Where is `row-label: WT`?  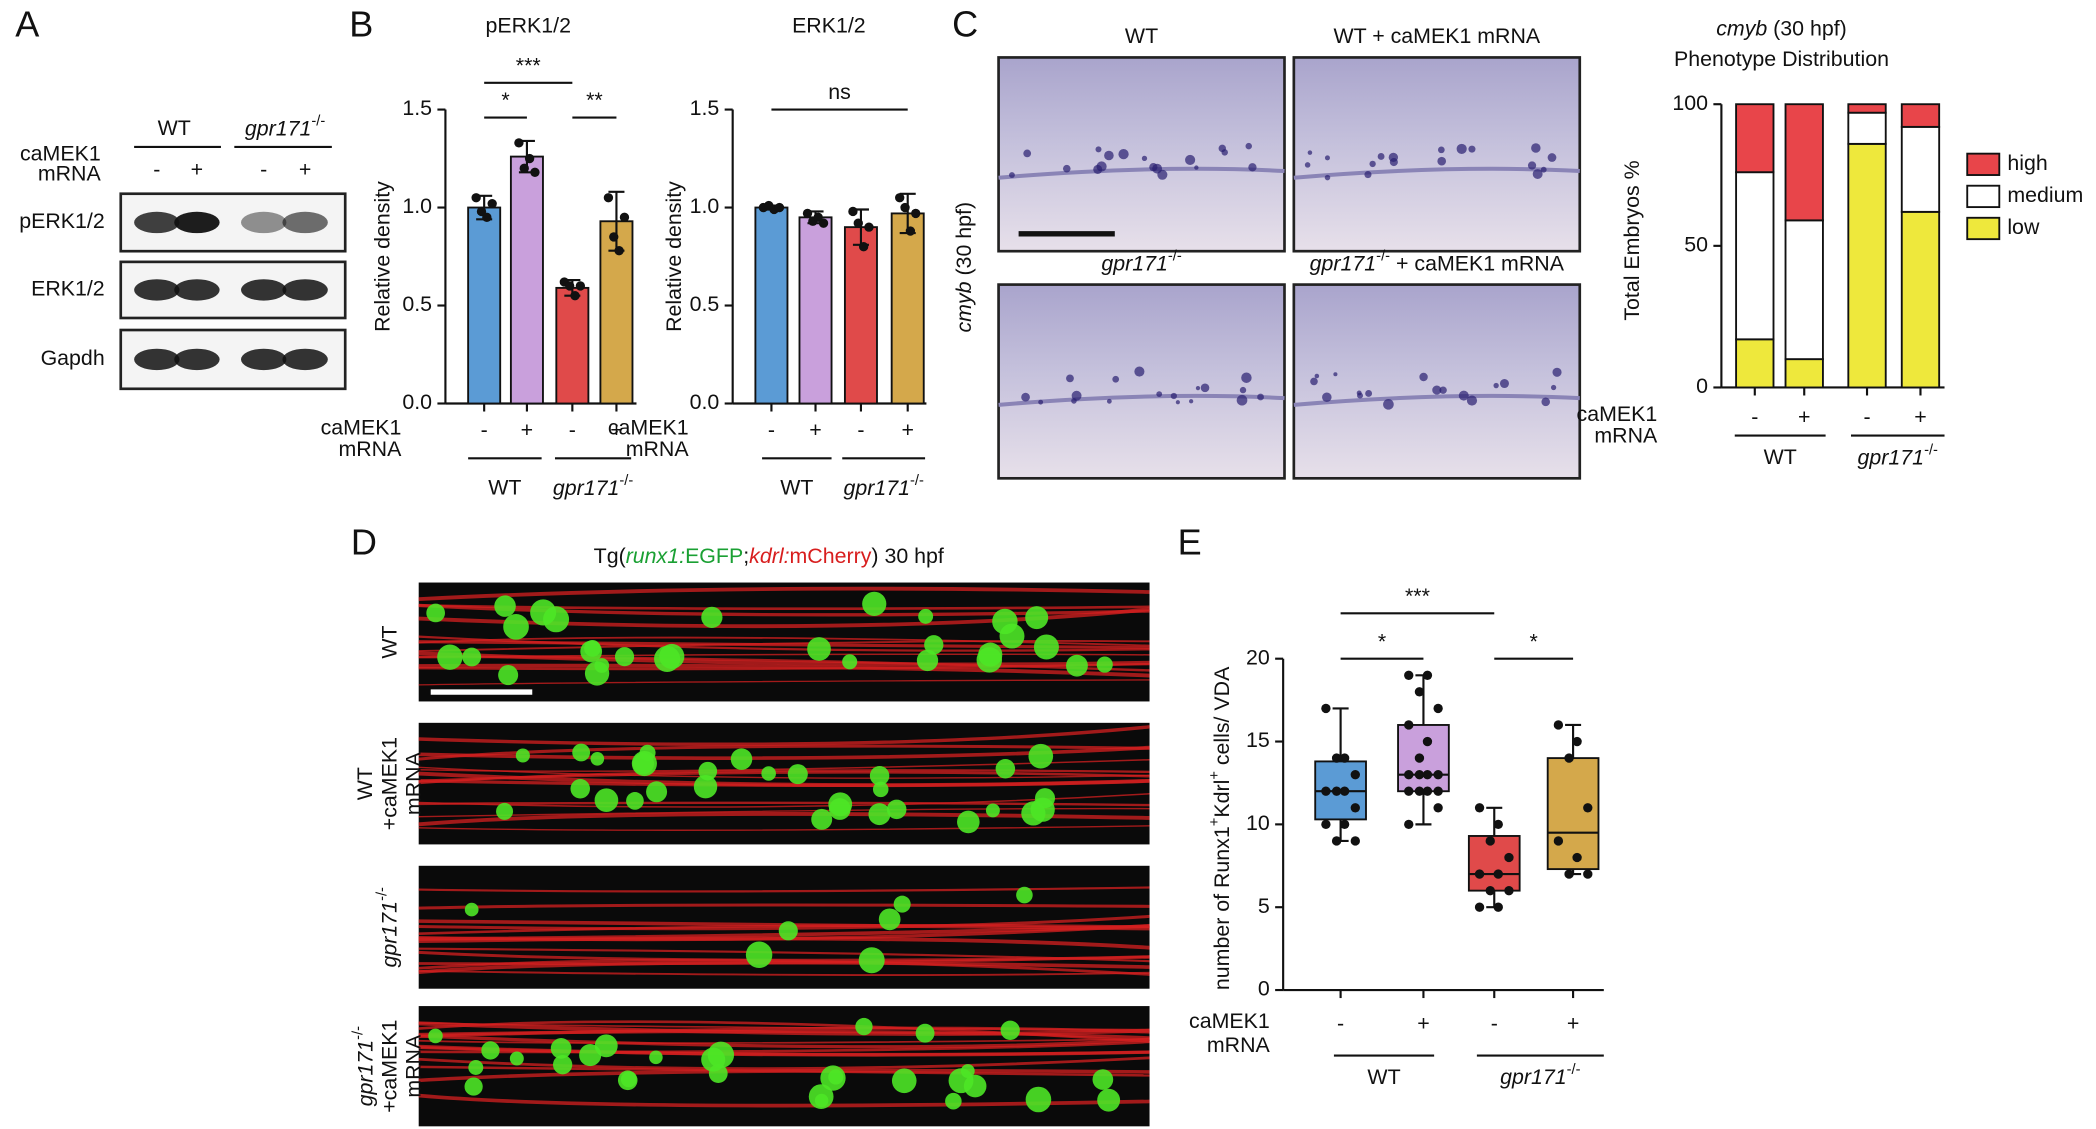 row-label: WT is located at coordinates (365, 783).